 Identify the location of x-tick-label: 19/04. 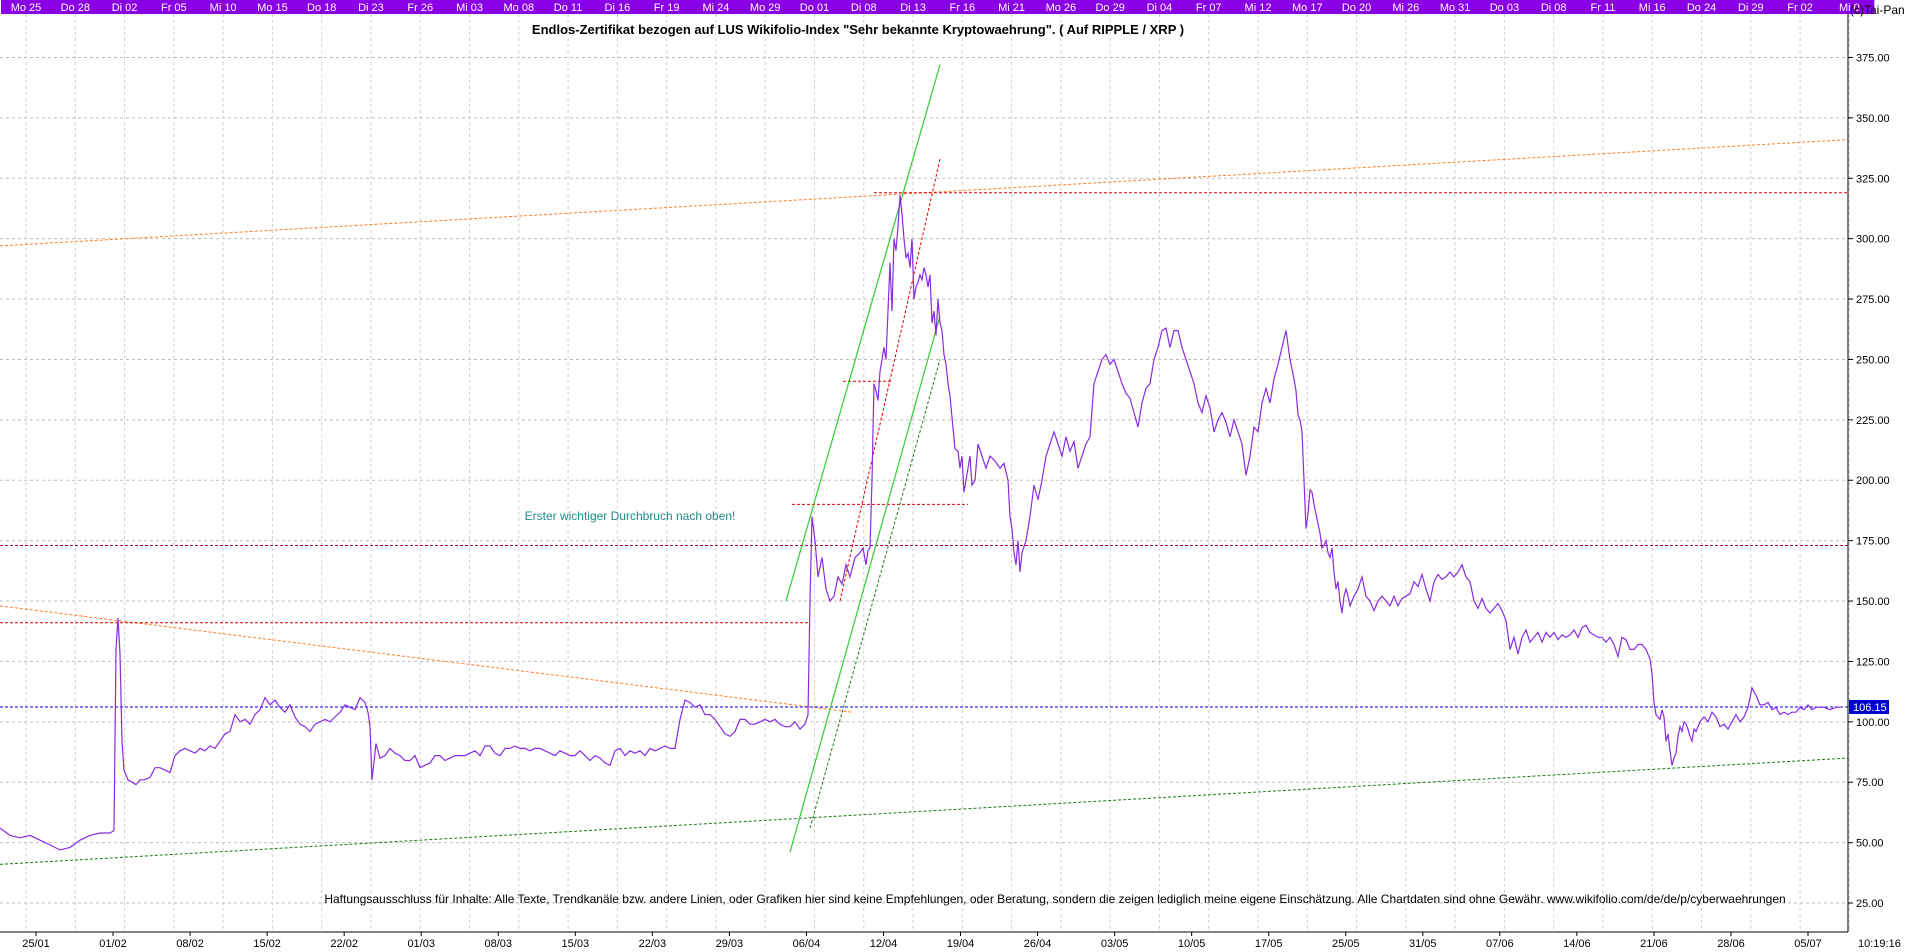
(961, 944).